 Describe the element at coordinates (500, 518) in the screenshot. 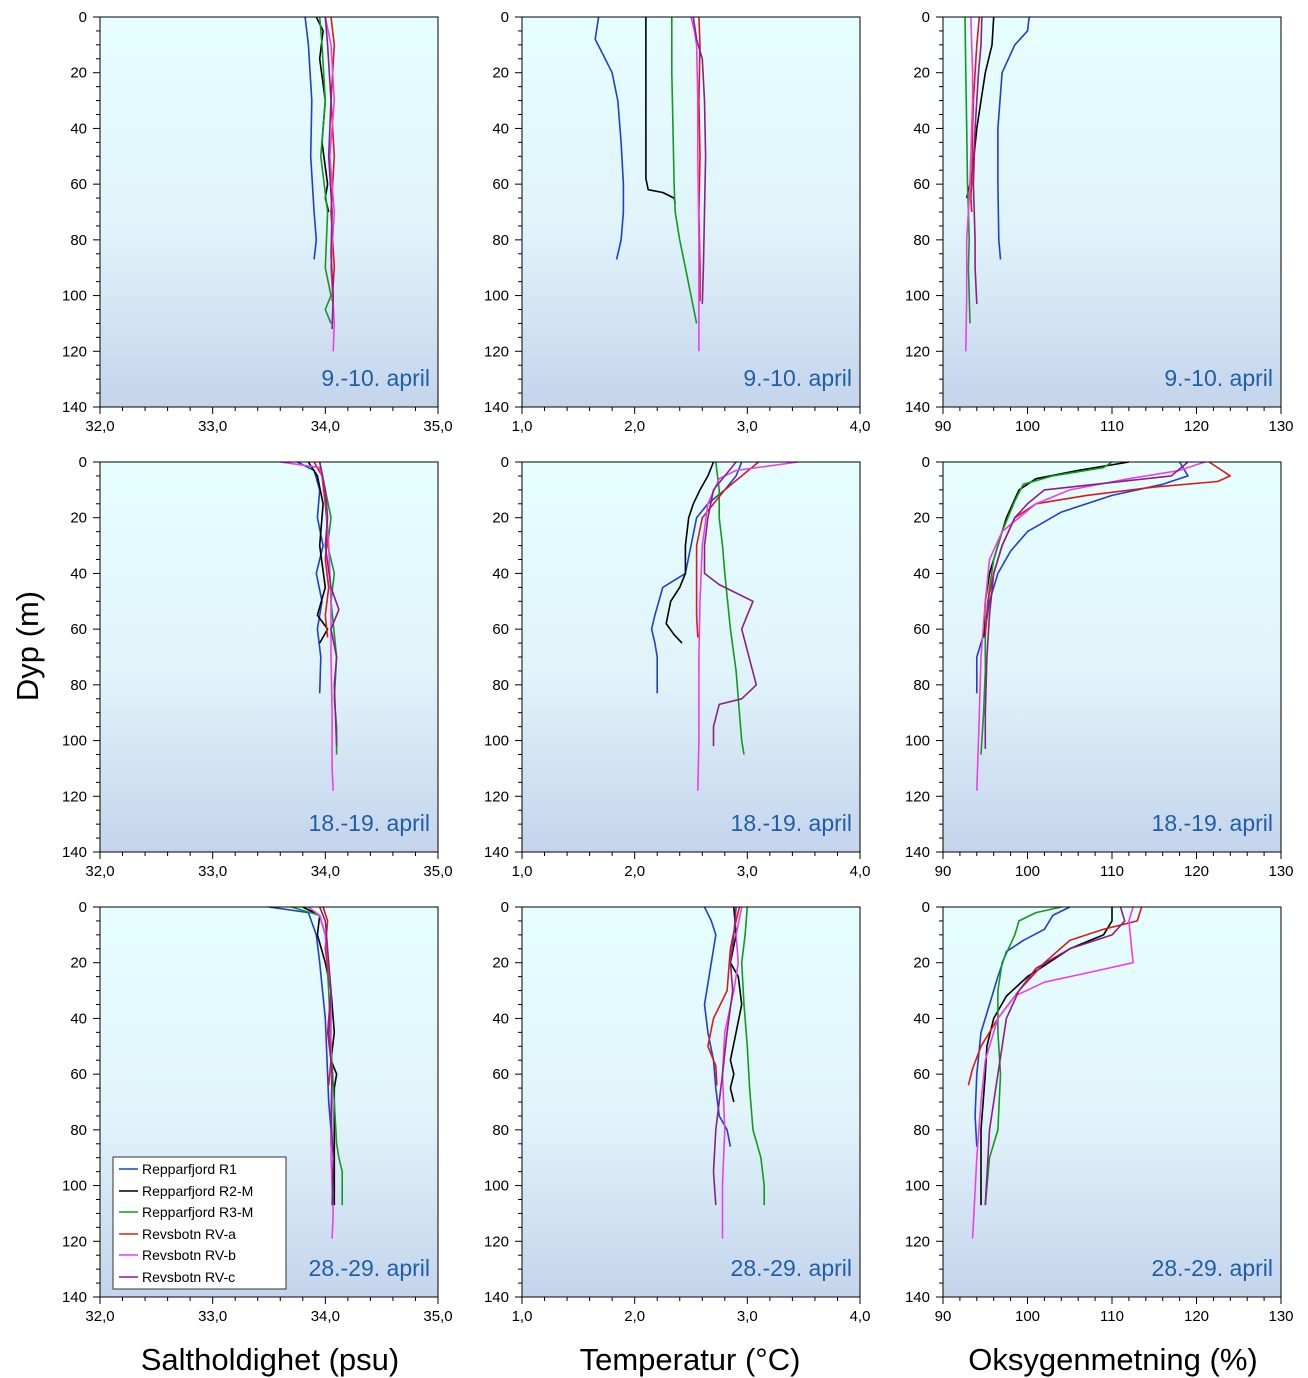

I see `panel-r2c2-ytick-label: 20` at that location.